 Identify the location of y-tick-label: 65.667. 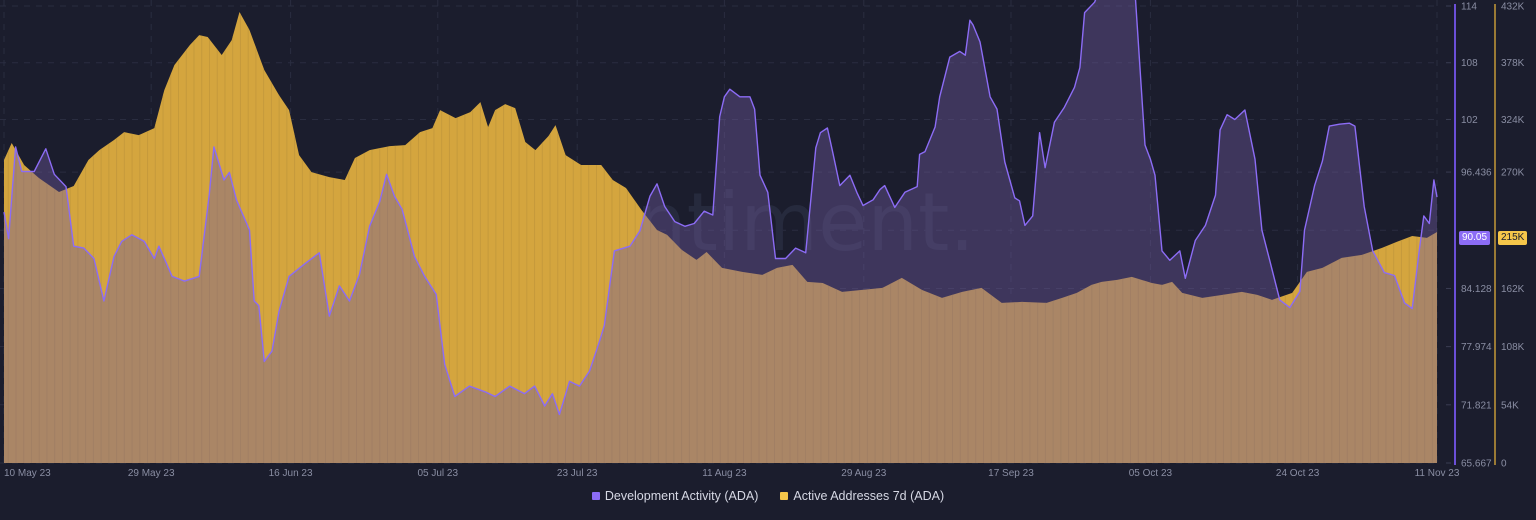
(1476, 464).